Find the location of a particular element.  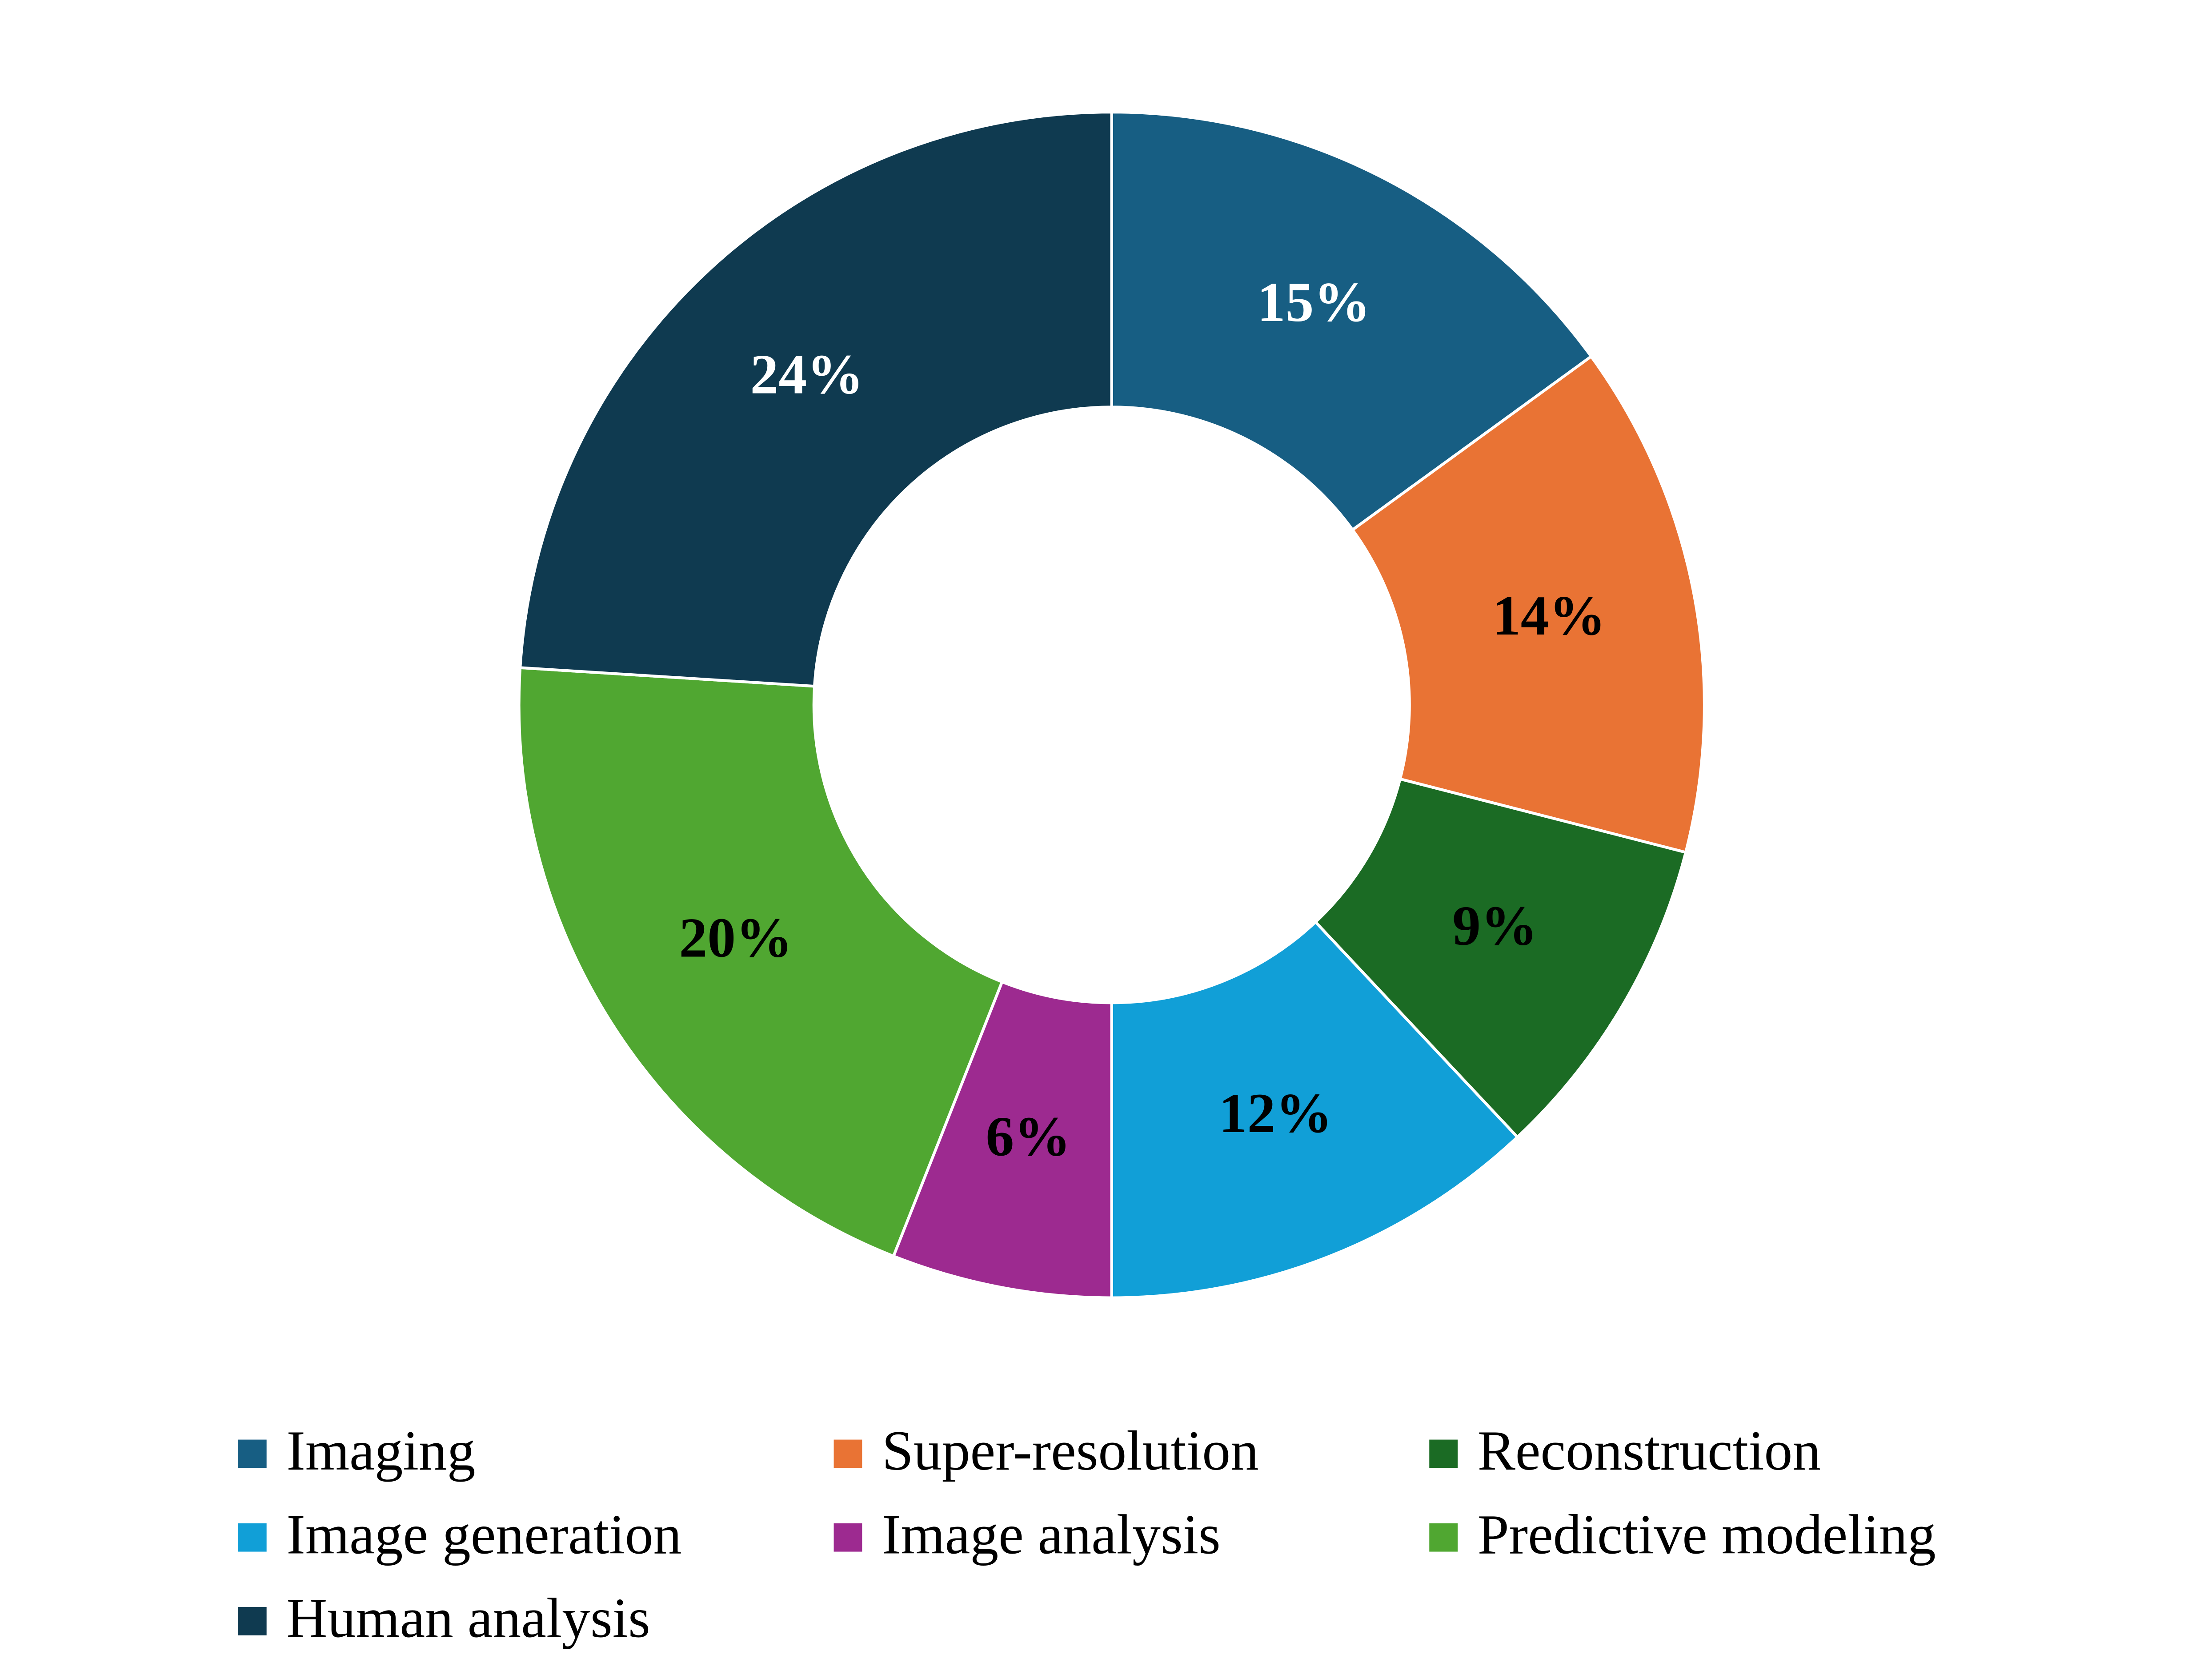

legend-label: Image analysis is located at coordinates (1051, 1534).